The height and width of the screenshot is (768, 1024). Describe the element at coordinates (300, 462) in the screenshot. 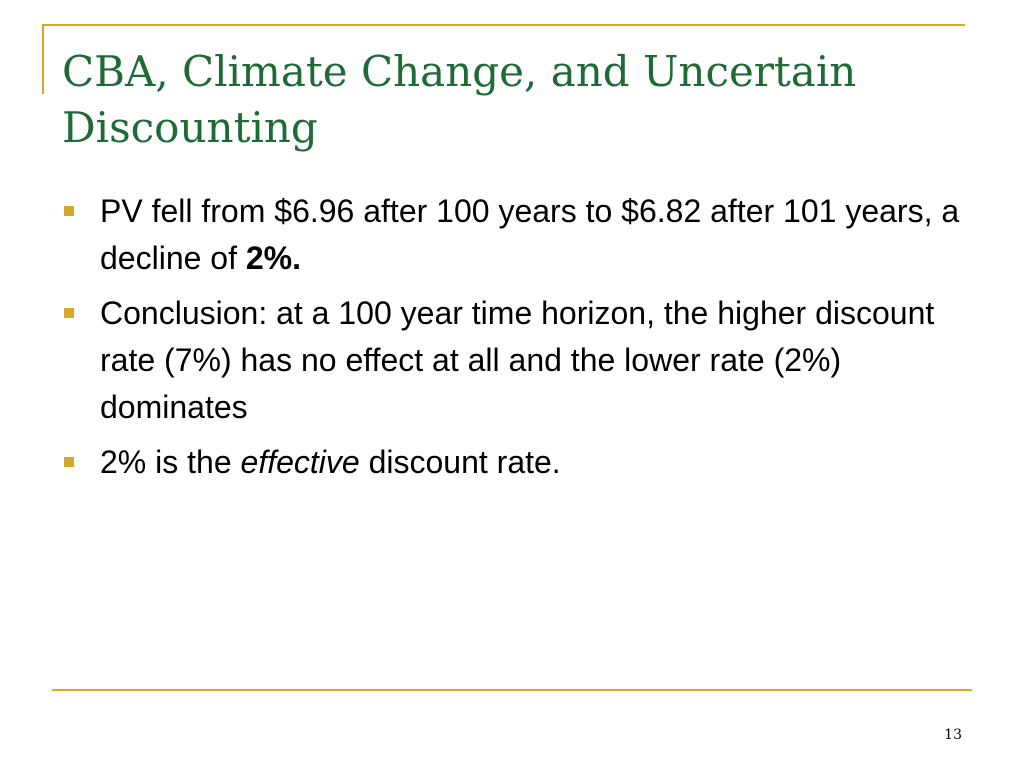

I see `bullet-italic-text: effective` at that location.